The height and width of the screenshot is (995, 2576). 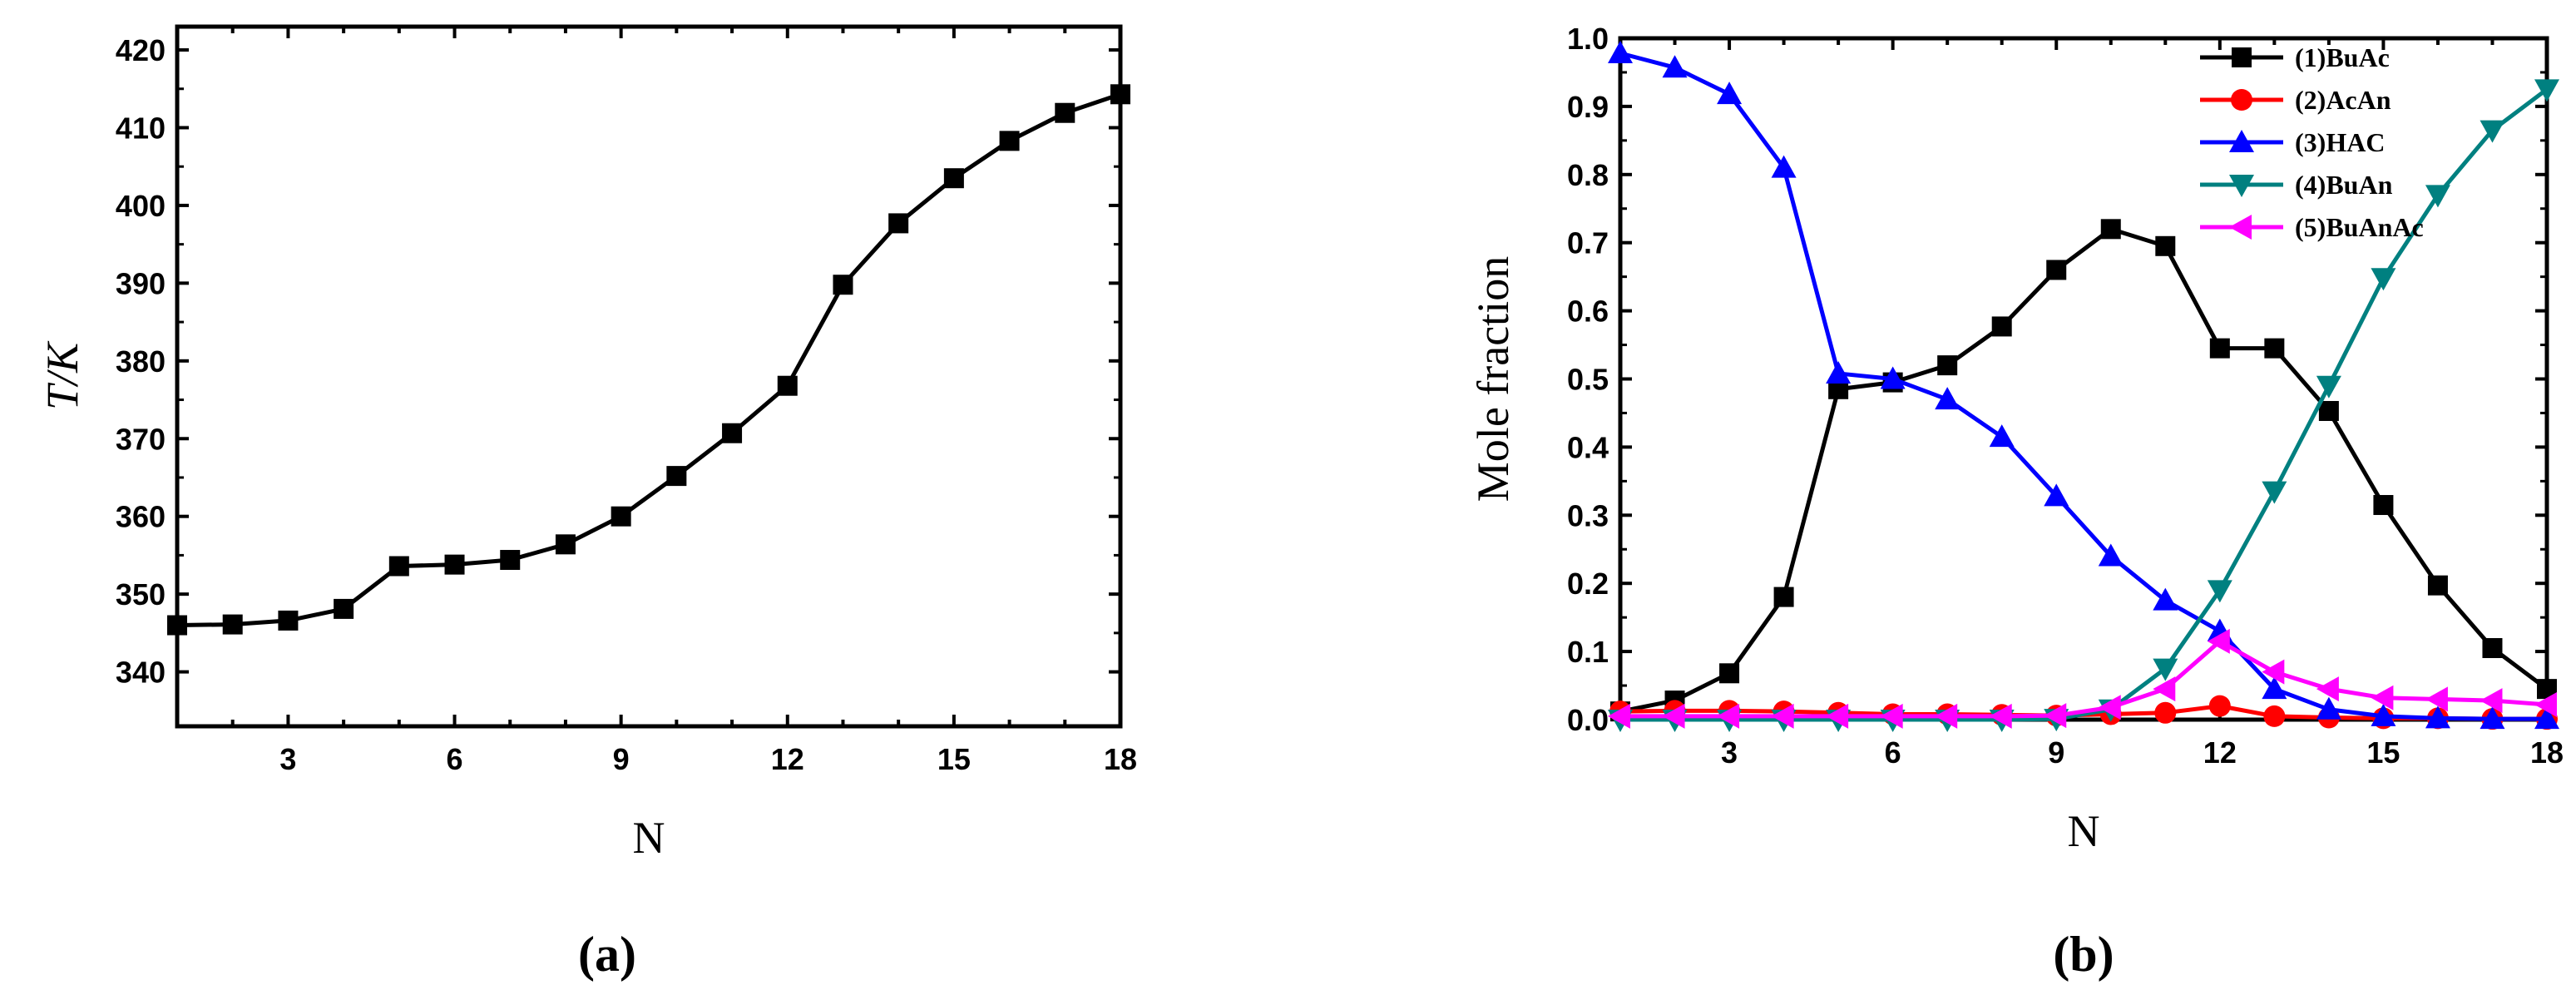 I want to click on y-tick-label: 0.8, so click(x=1588, y=175).